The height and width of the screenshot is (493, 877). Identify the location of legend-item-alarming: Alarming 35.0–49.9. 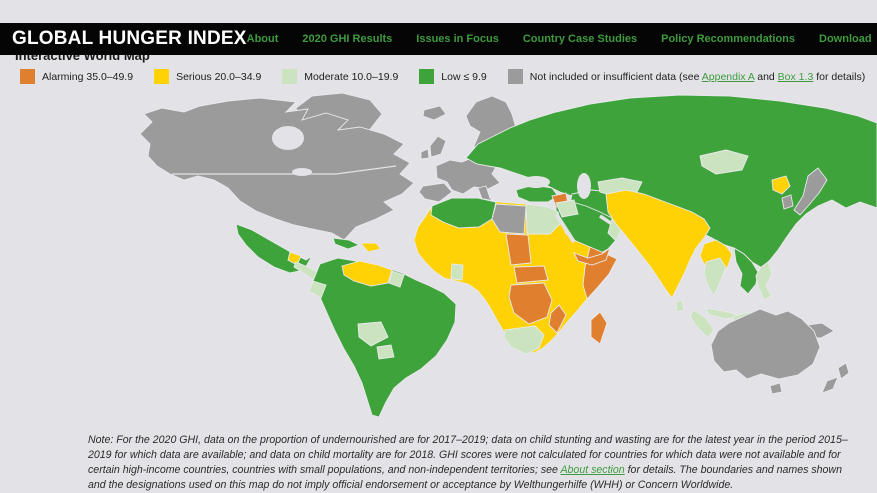
(76, 76).